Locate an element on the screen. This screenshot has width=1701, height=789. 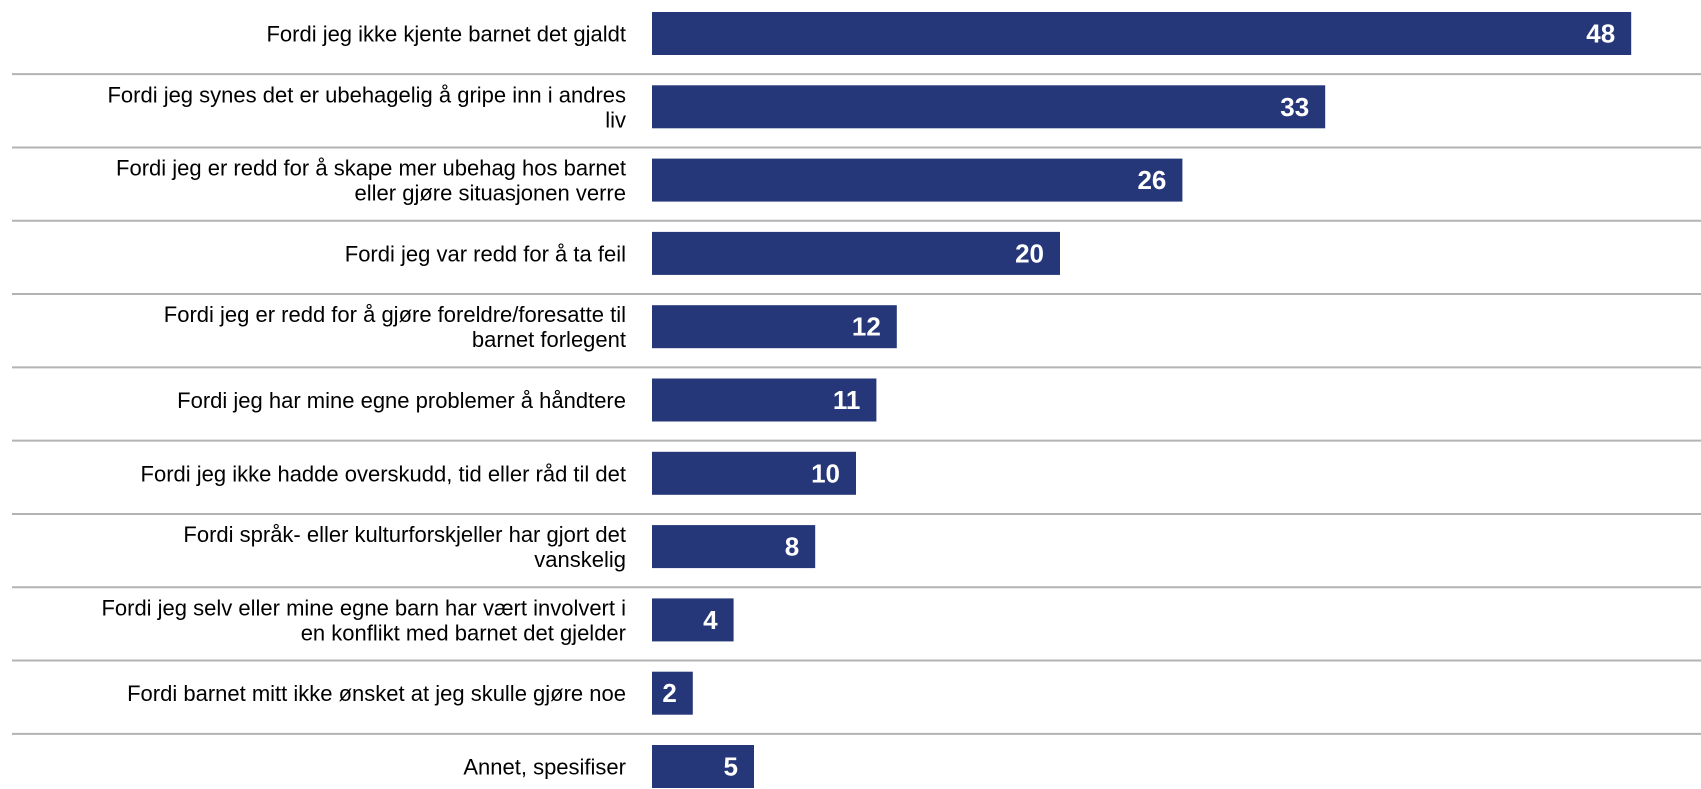
value-label: 48 is located at coordinates (1600, 34).